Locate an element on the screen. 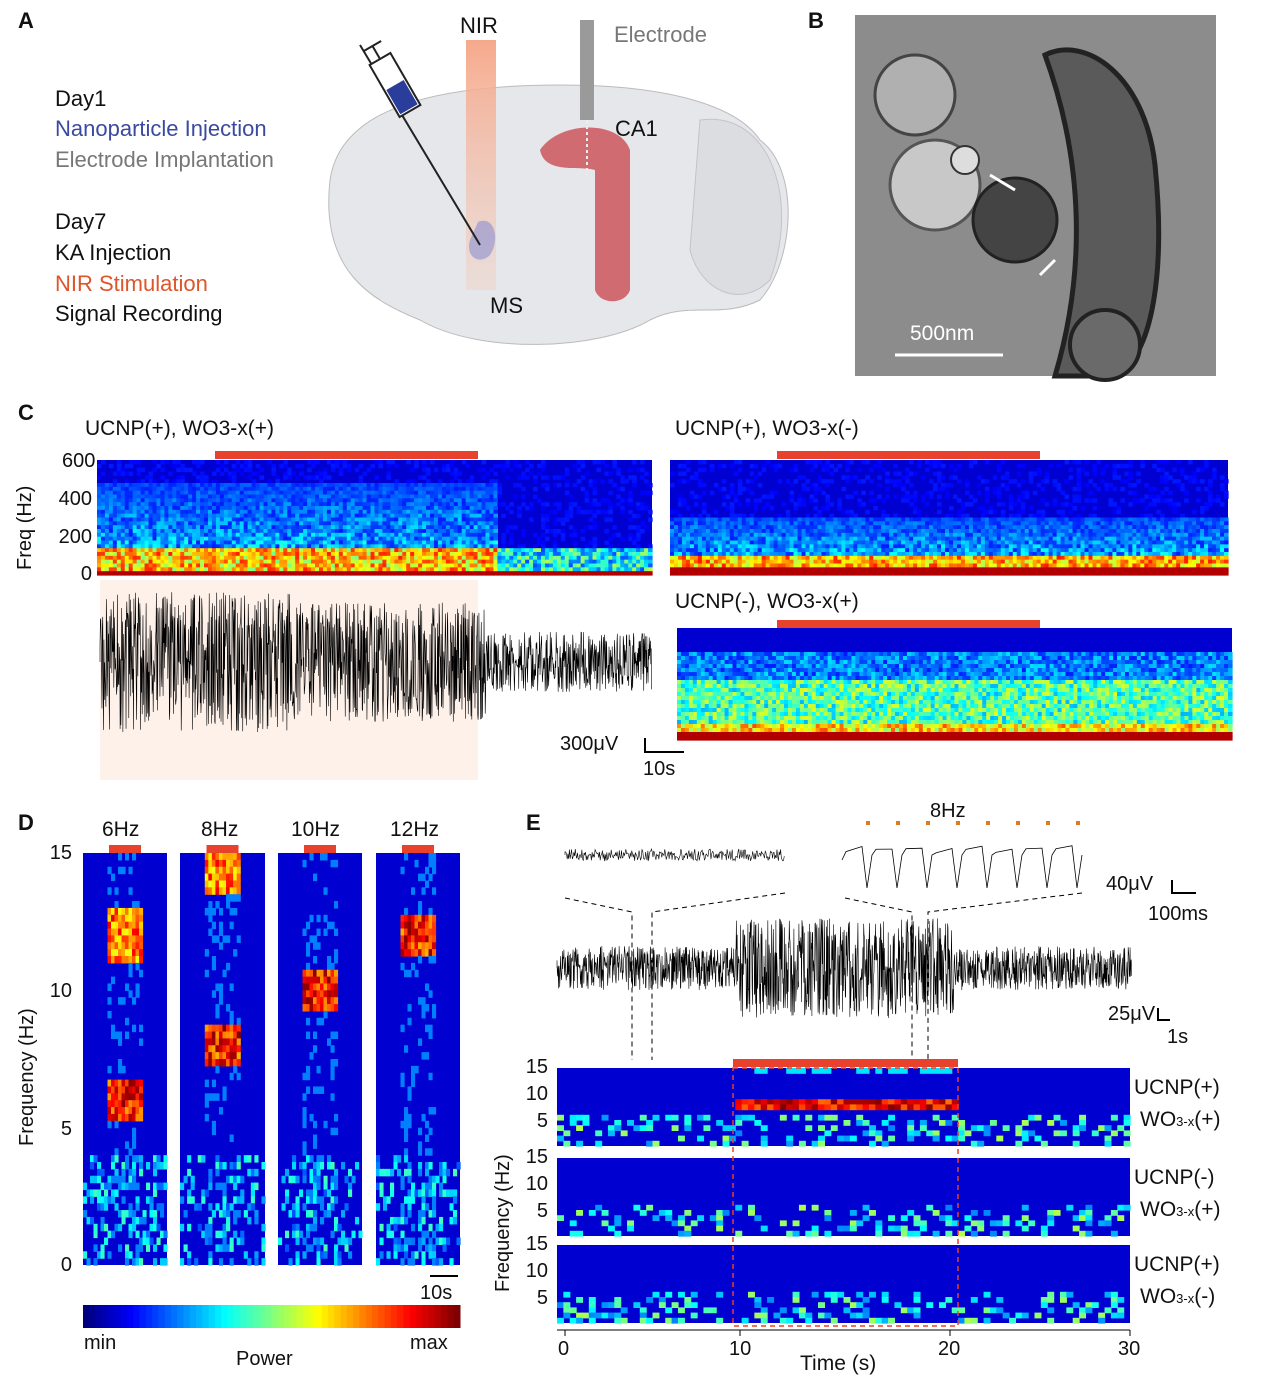 The image size is (1269, 1392). spectrogram-title-1: UCNP(+), WO3-x(+) is located at coordinates (179, 428).